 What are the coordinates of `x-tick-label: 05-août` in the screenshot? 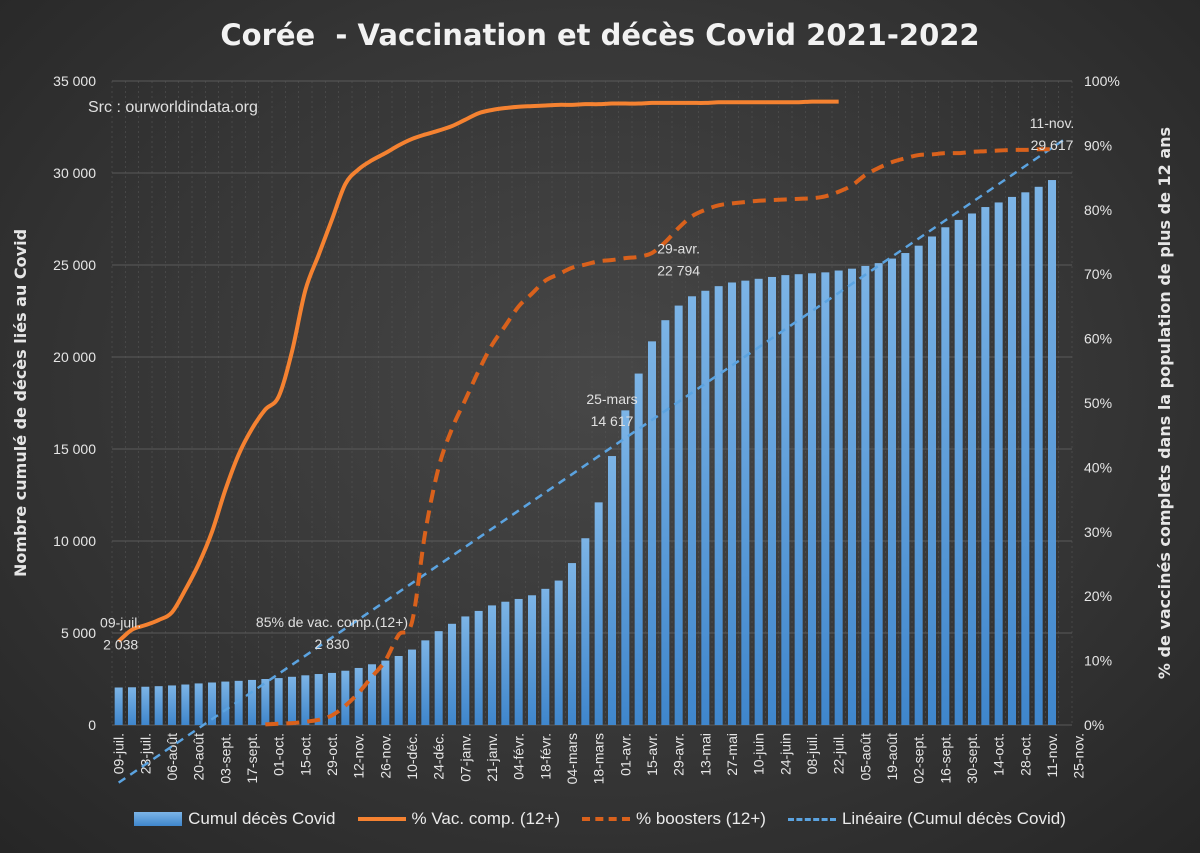 It's located at (865, 757).